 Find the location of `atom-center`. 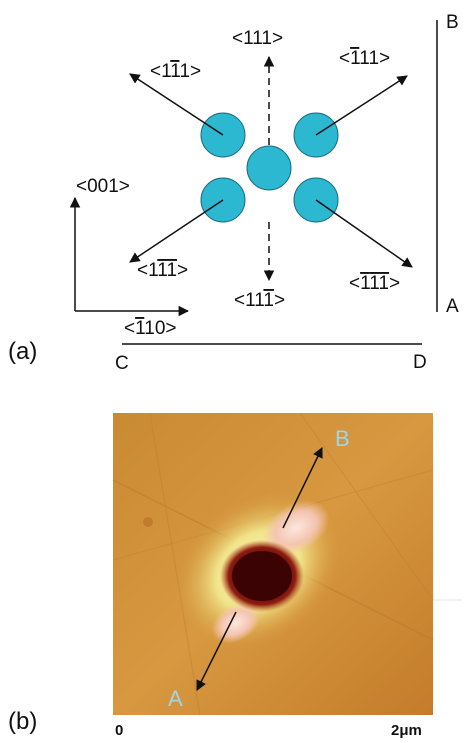

atom-center is located at coordinates (269, 168).